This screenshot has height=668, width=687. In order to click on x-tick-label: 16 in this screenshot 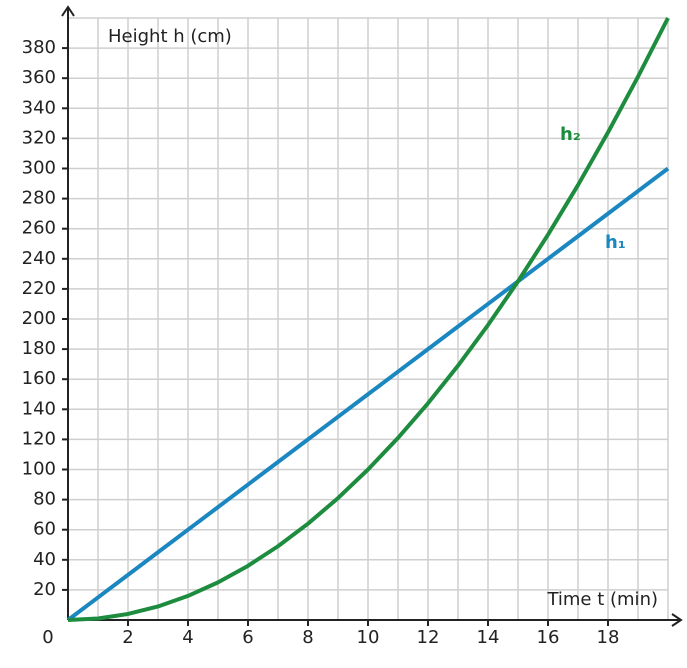, I will do `click(548, 637)`.